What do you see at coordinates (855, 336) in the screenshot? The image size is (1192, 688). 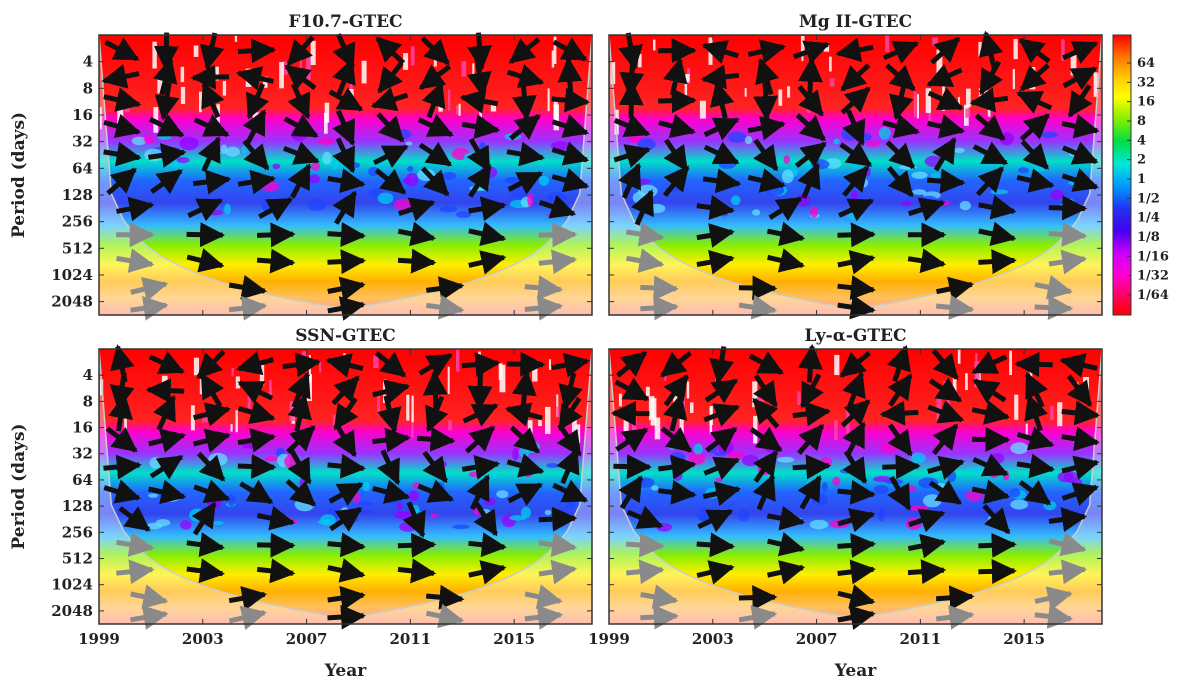 I see `panel-title: Ly-α-GTEC` at bounding box center [855, 336].